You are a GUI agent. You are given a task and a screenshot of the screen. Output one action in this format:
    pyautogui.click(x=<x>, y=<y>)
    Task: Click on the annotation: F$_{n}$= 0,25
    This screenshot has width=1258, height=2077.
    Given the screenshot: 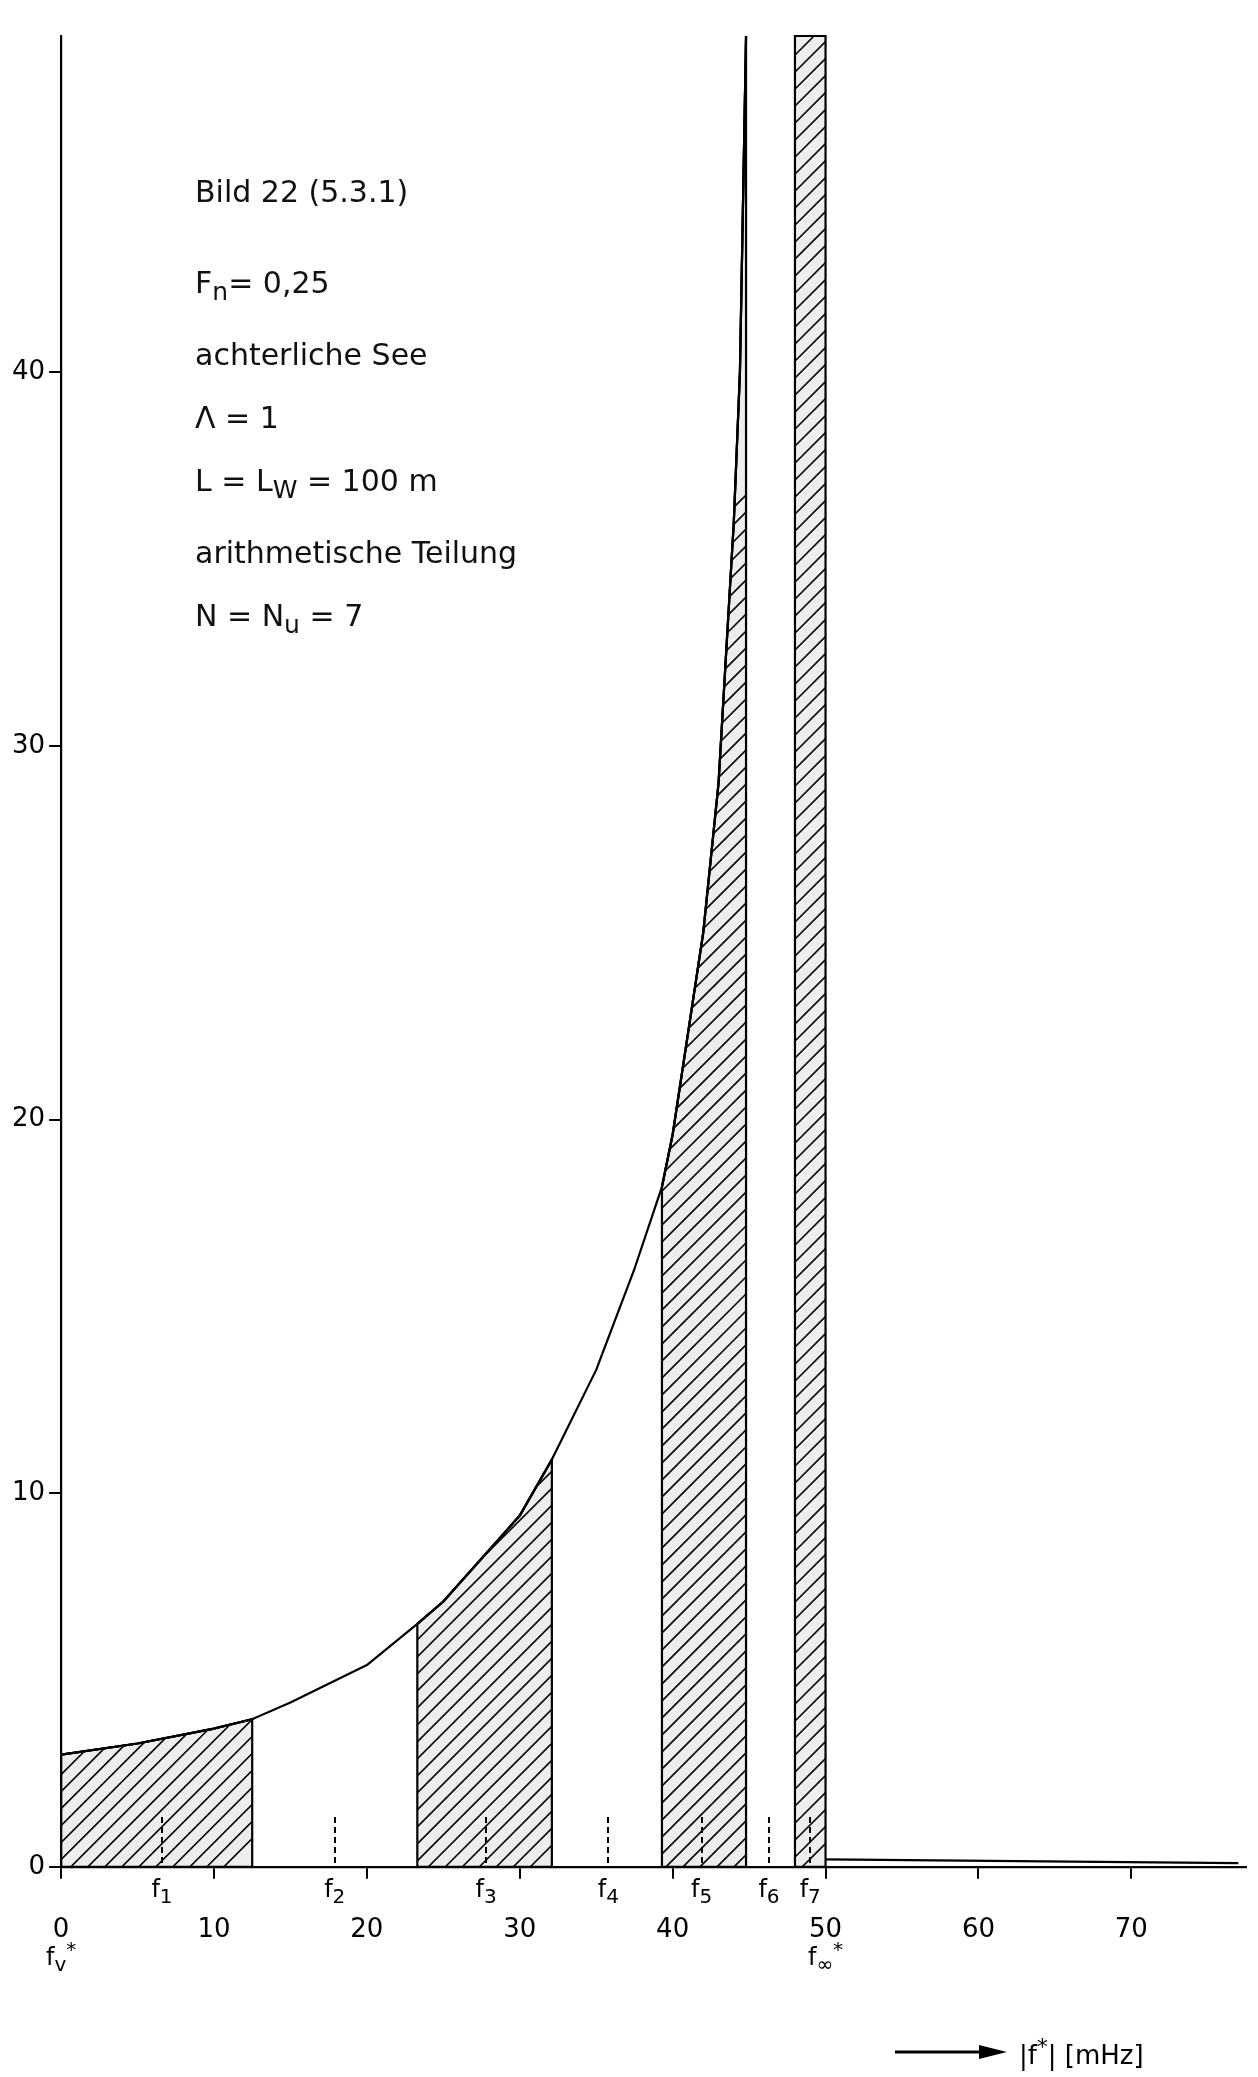 What is the action you would take?
    pyautogui.click(x=263, y=286)
    